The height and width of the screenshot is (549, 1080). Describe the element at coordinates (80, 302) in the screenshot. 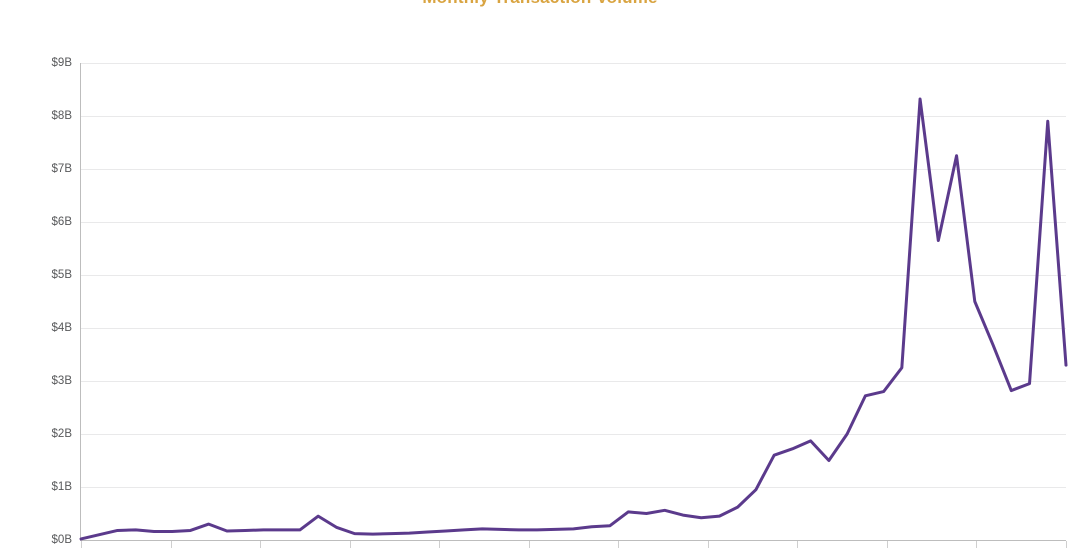

I see `y-axis-line` at that location.